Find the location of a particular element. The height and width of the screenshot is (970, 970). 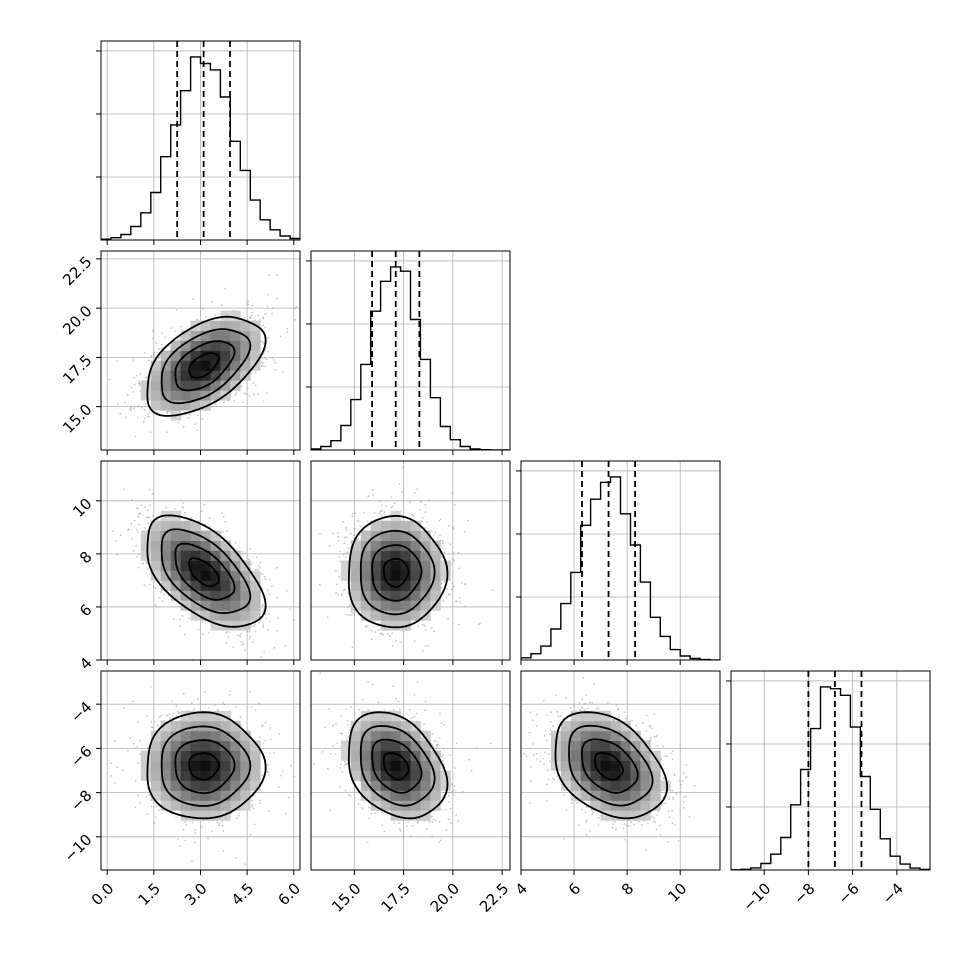

panel-content is located at coordinates (410, 350).